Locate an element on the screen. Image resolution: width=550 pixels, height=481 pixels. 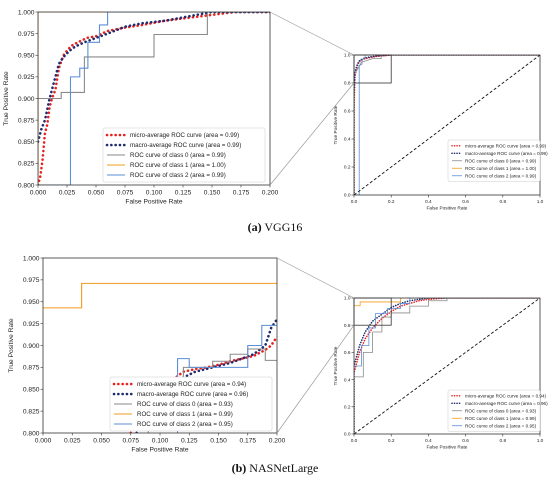
caption-a: (a) VGG16 is located at coordinates (275, 227).